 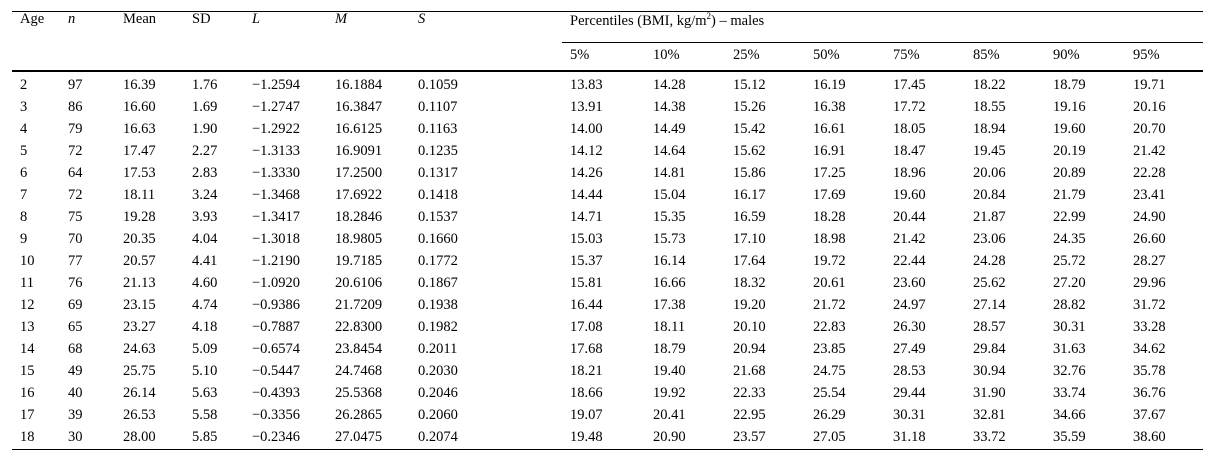 What do you see at coordinates (883, 27) in the screenshot?
I see `group-header-percentiles: Percentiles (BMI, kg/m2) – males` at bounding box center [883, 27].